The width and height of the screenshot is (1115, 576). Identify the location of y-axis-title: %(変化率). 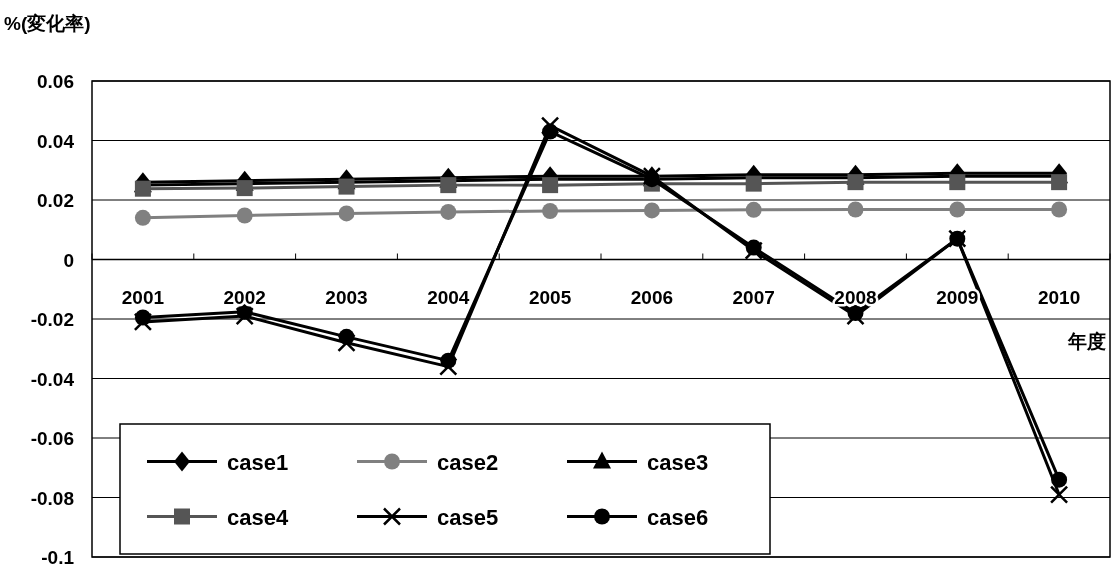
(47, 23).